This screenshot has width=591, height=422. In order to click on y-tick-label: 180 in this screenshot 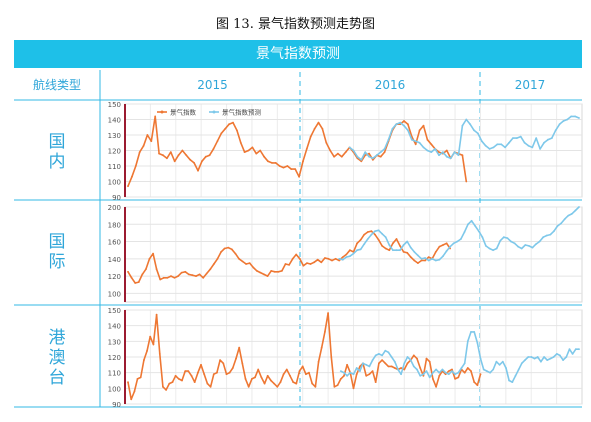, I will do `click(114, 225)`.